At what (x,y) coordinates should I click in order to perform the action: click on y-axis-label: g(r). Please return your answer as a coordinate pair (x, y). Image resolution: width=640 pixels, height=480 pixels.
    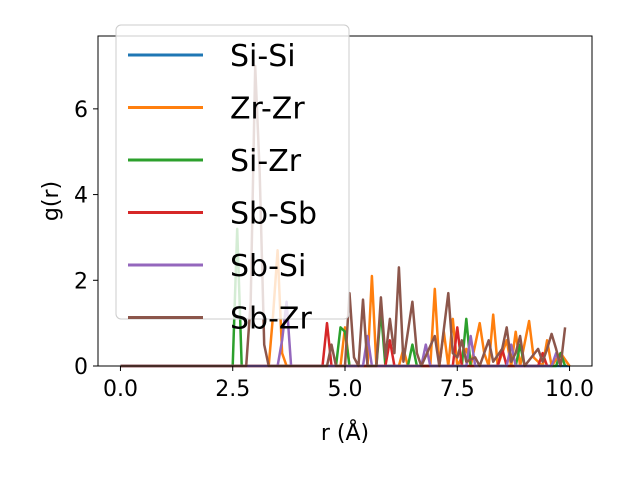
    Looking at the image, I should click on (51, 201).